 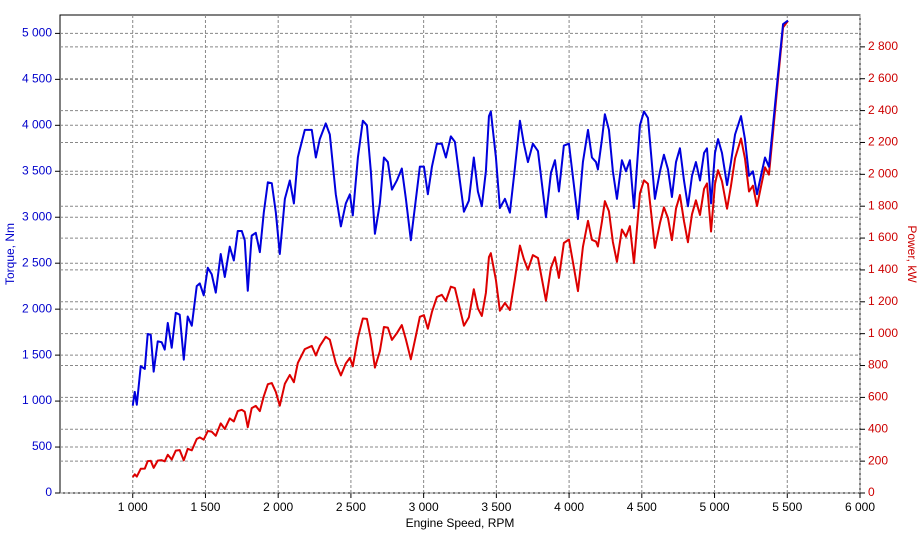 I want to click on y-tick-label: 500, so click(x=42, y=446).